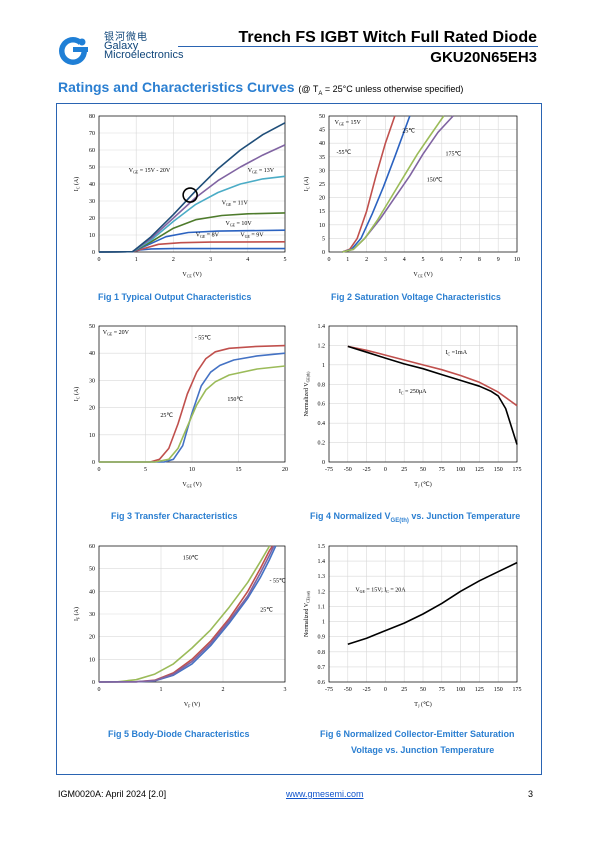  What do you see at coordinates (531, 794) in the screenshot?
I see `footer-page-number: 3` at bounding box center [531, 794].